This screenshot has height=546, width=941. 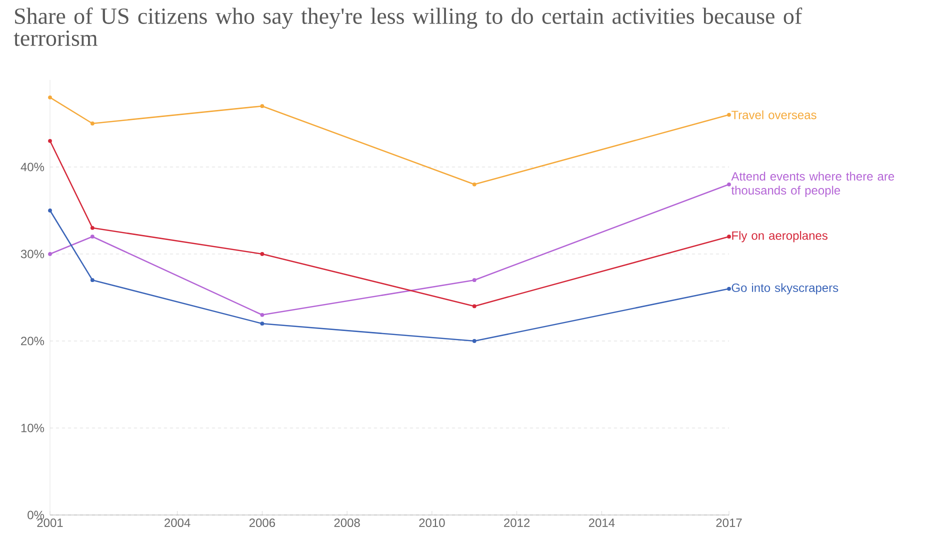 I want to click on x-tick-label: 2014, so click(x=601, y=523).